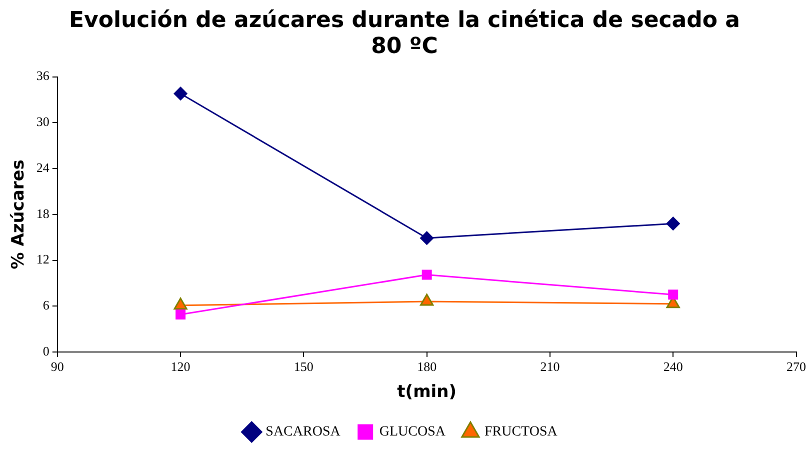 The width and height of the screenshot is (809, 457). Describe the element at coordinates (43, 259) in the screenshot. I see `y-tick-label: 12` at that location.